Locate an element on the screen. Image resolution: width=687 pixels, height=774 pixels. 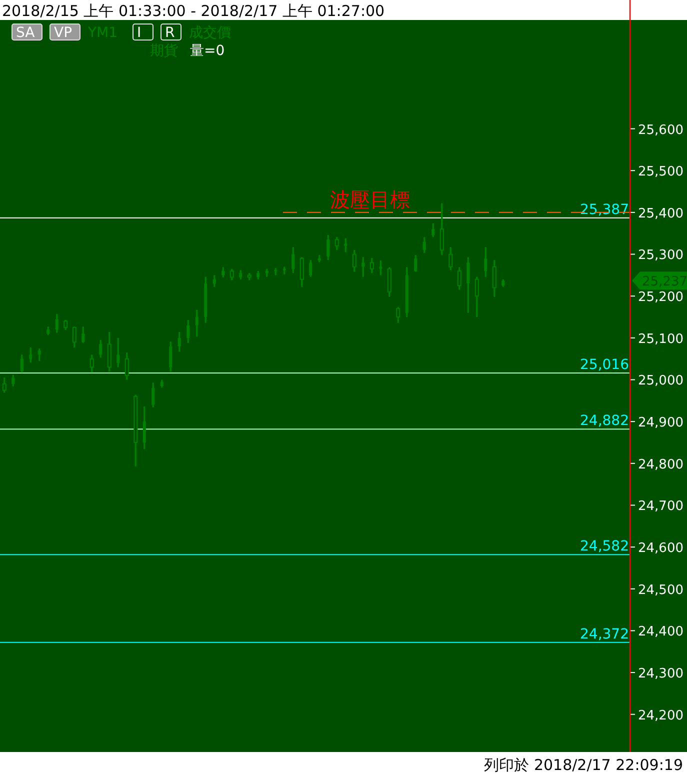
y-tick-label: 24,400 is located at coordinates (661, 632).